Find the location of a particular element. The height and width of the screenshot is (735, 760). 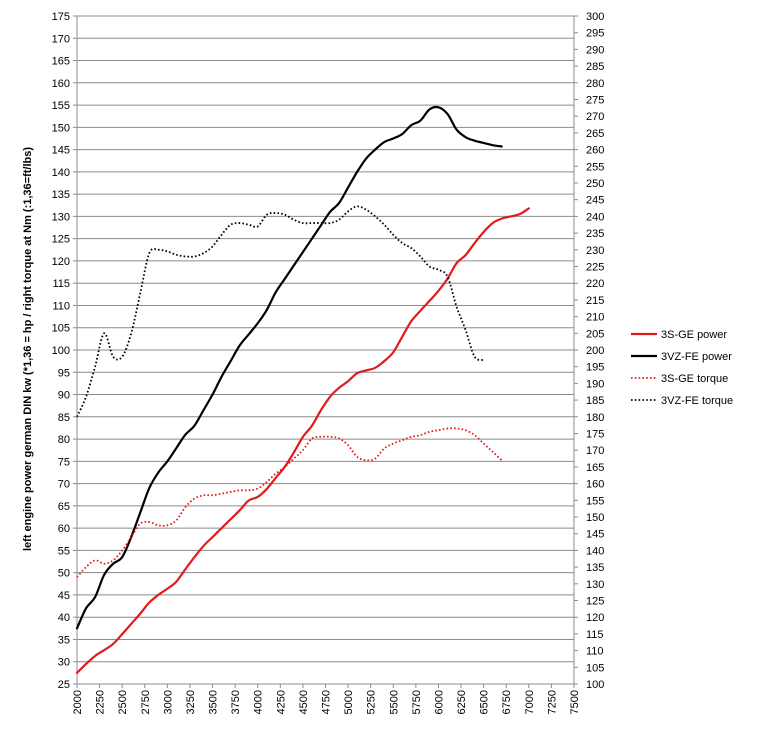

right-tick-label: 210 is located at coordinates (595, 318).